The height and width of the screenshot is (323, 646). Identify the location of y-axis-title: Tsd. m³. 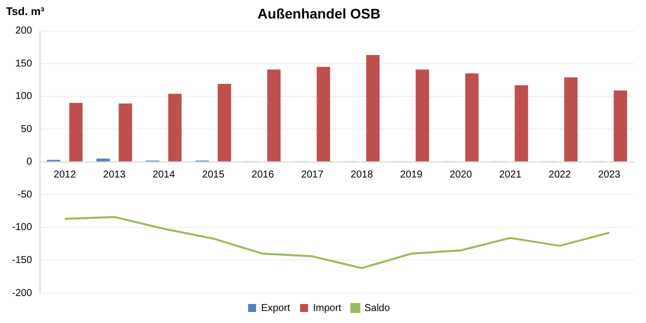
(25, 12).